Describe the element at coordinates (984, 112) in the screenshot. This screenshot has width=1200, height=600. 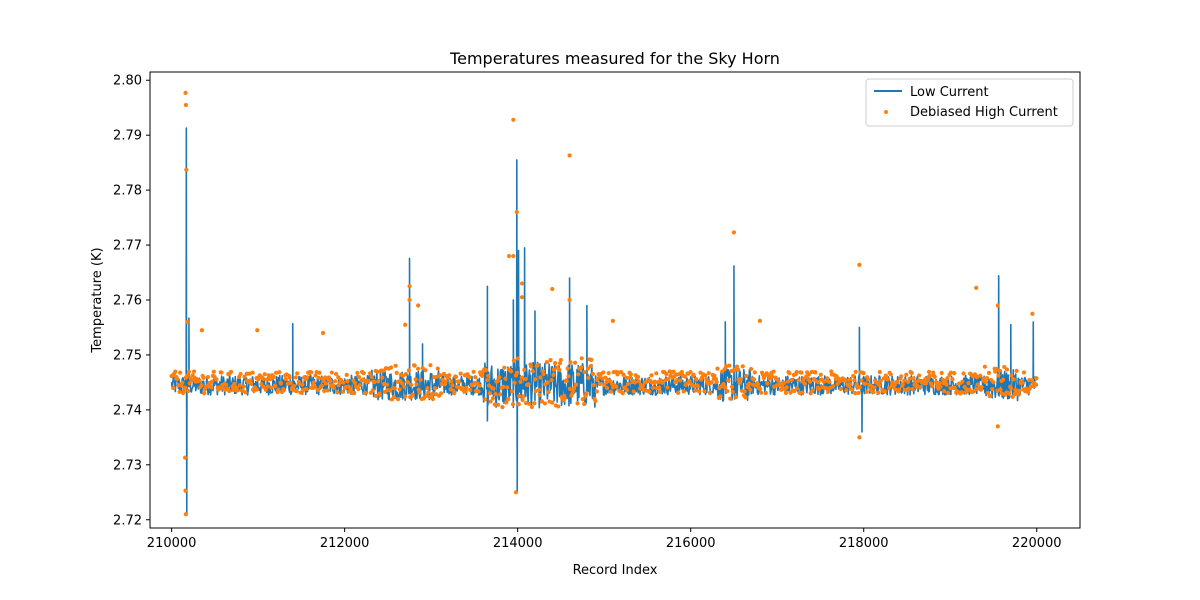
I see `legend-label-high-current: Debiased High Current` at that location.